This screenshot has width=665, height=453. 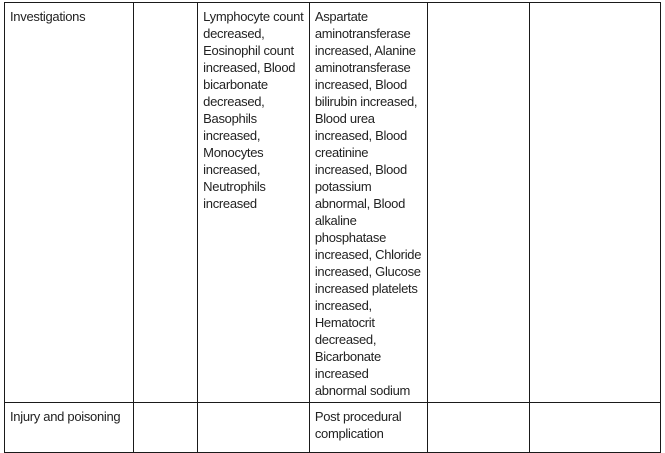 What do you see at coordinates (358, 425) in the screenshot?
I see `cell-text: Post procedural complication` at bounding box center [358, 425].